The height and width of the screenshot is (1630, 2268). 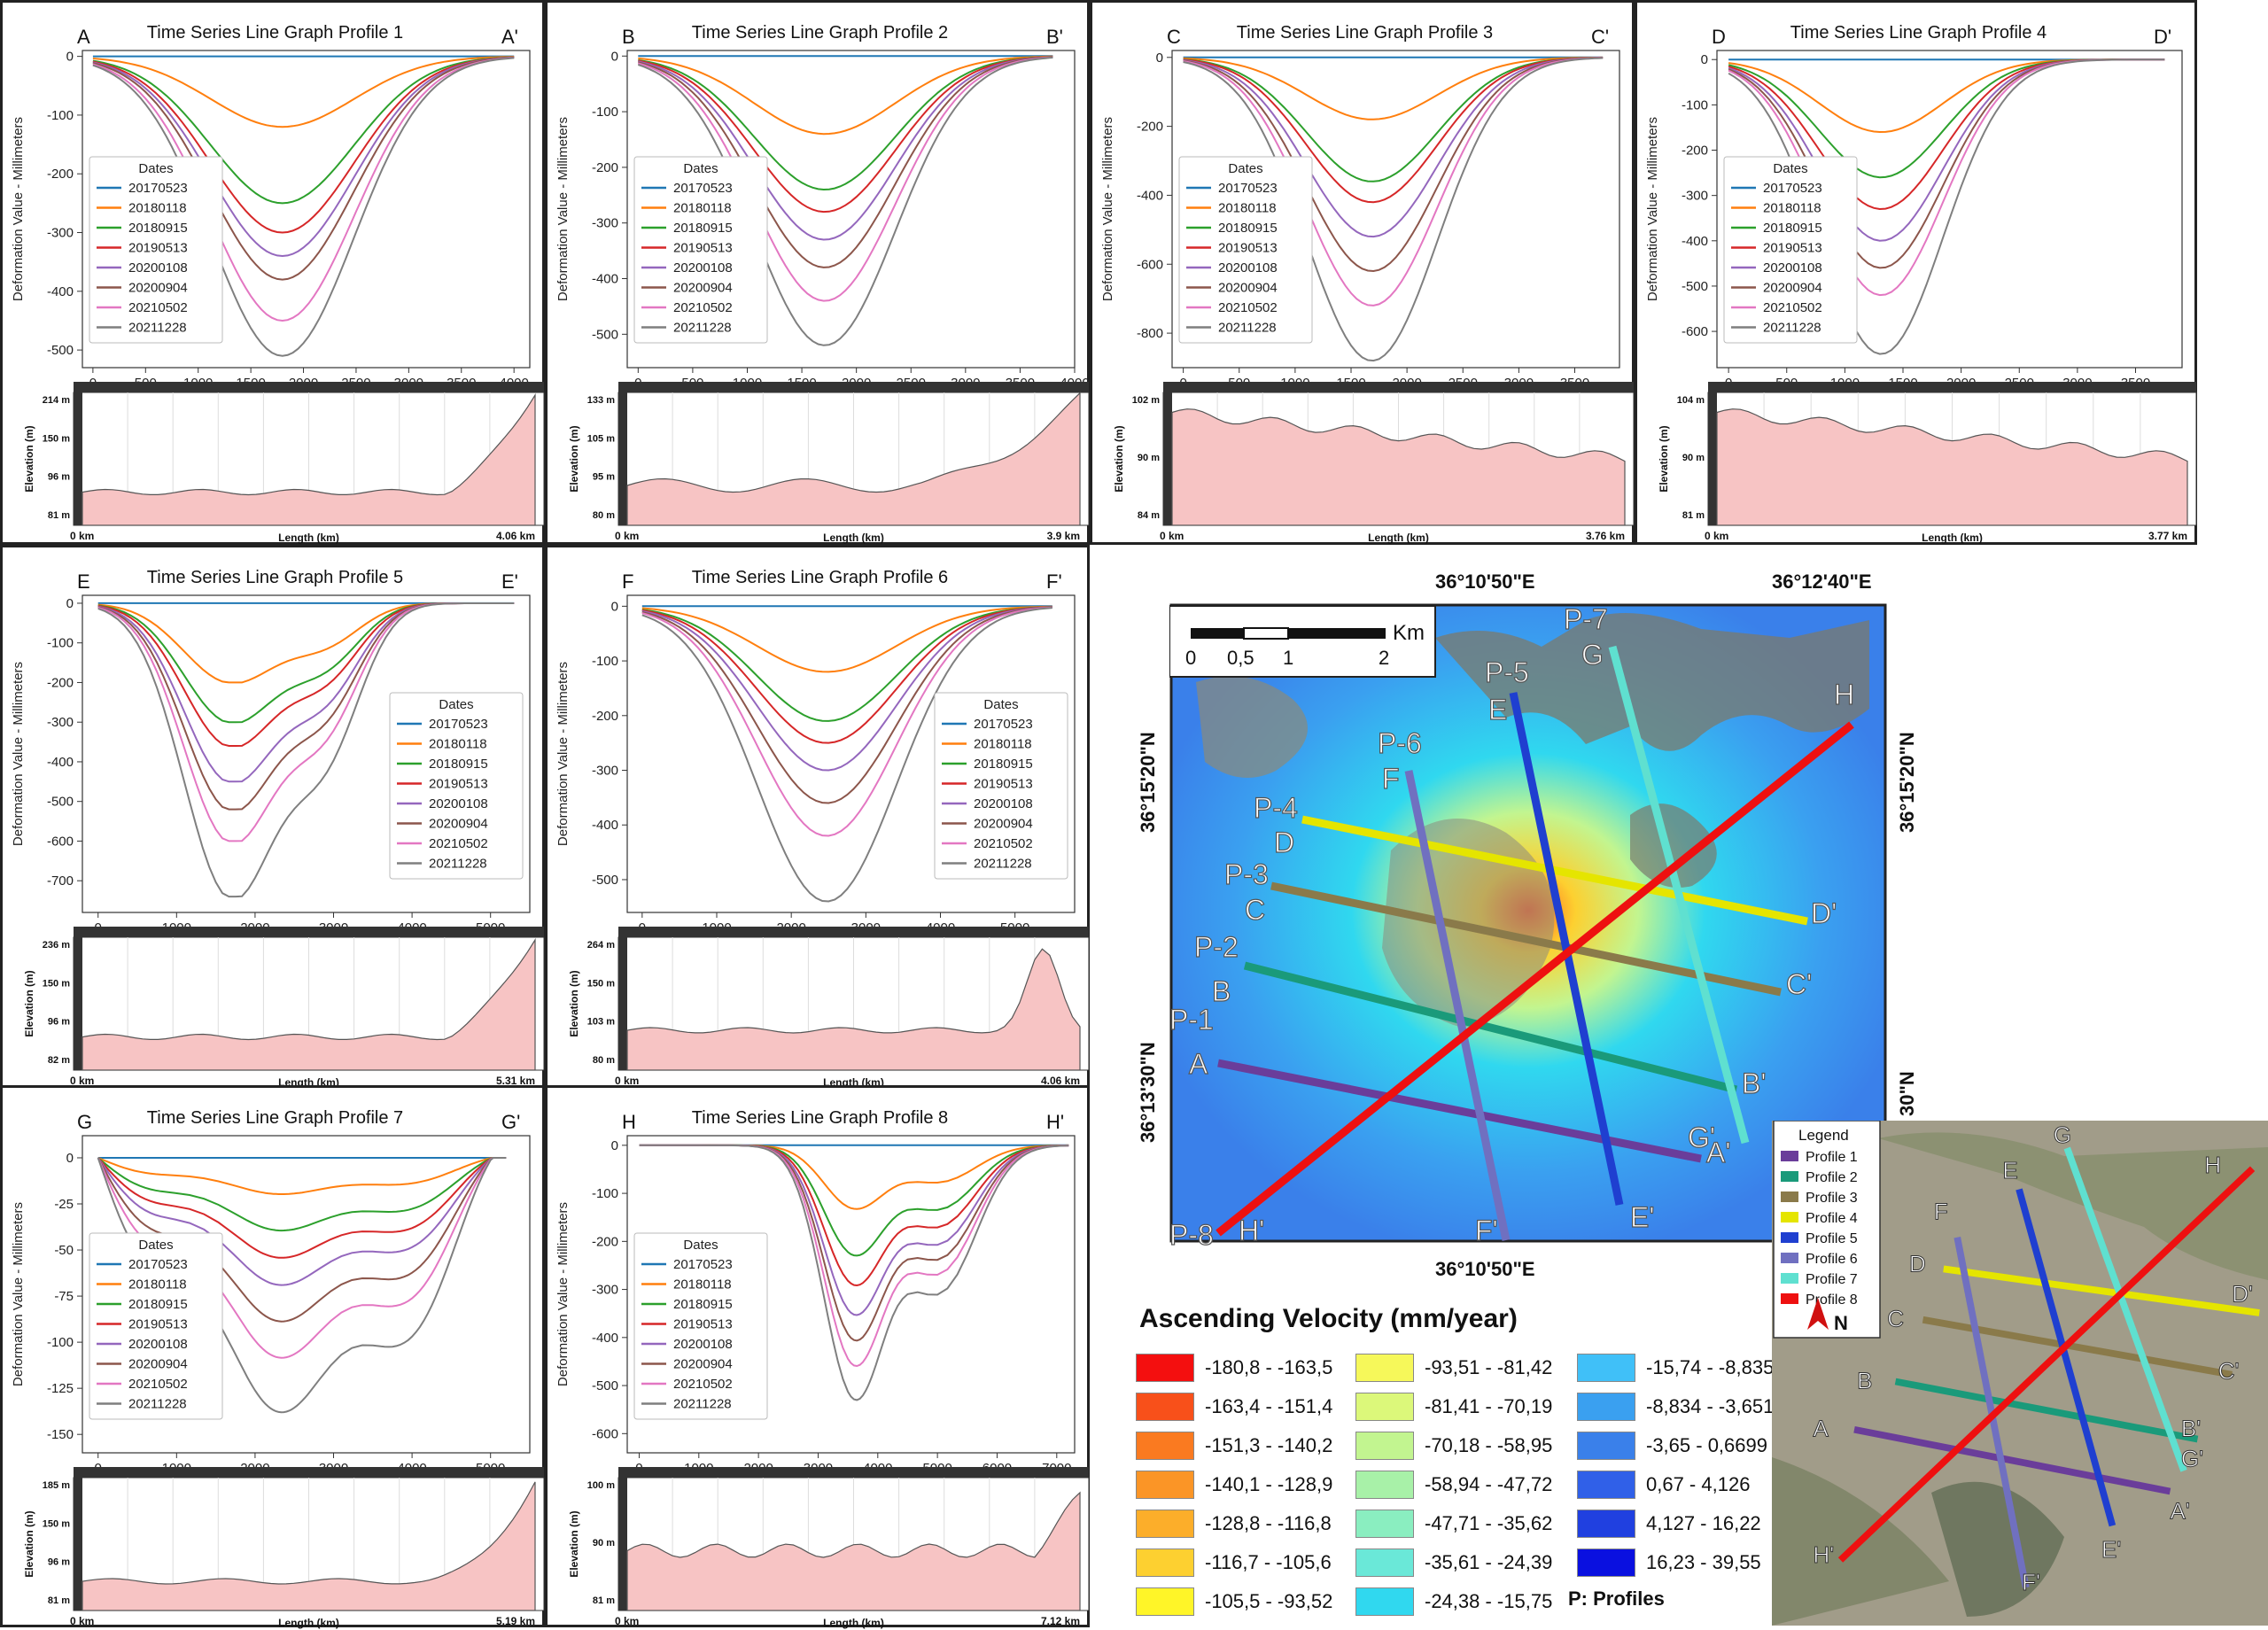 I want to click on profile-lines, so click(x=1535, y=943).